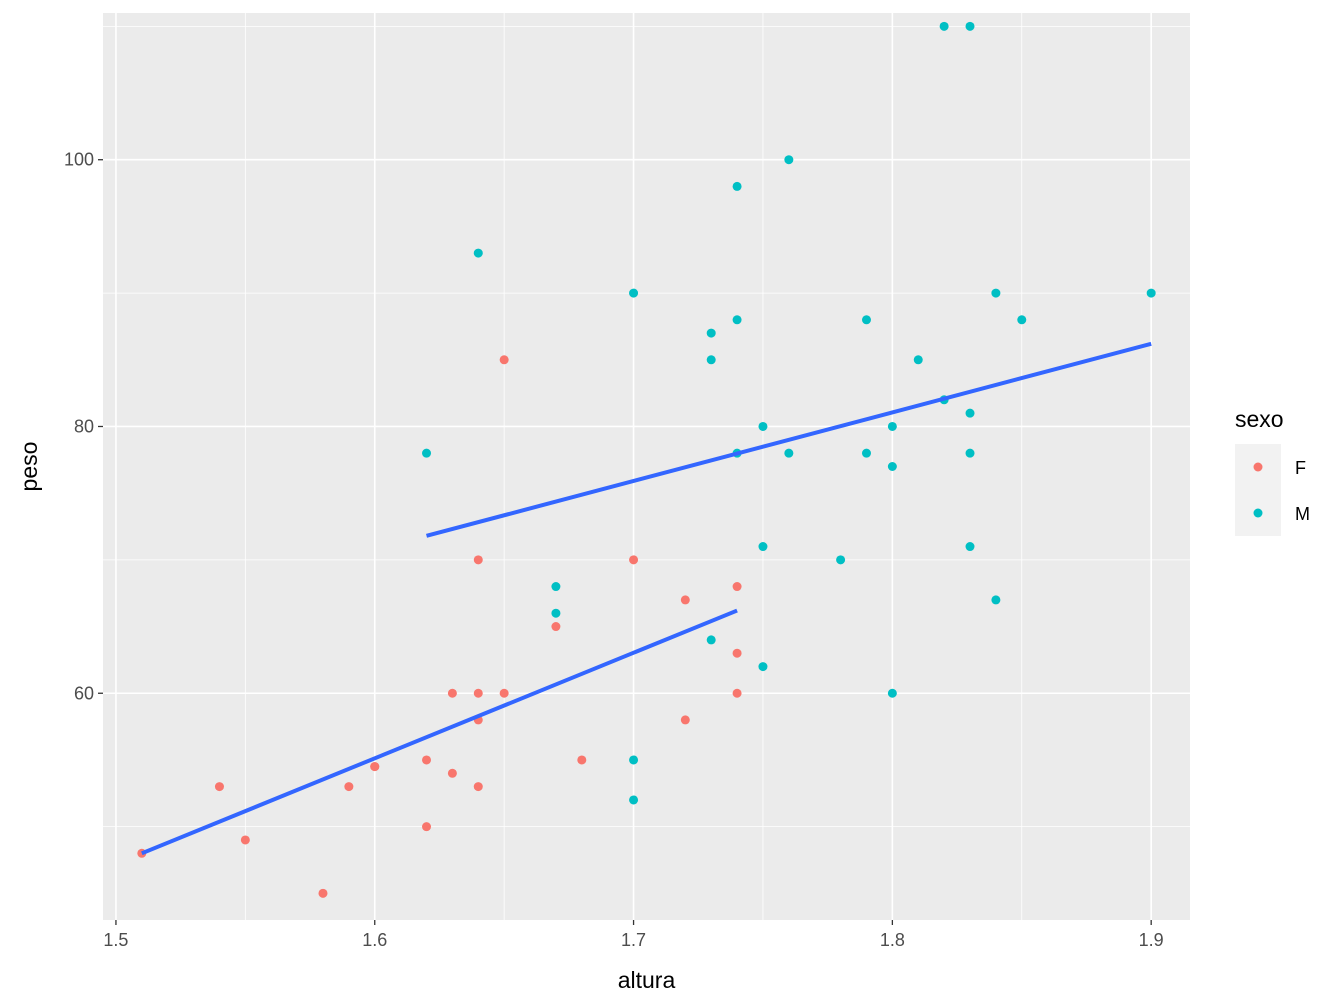 The width and height of the screenshot is (1344, 1008). I want to click on x-axis-title: altura, so click(647, 980).